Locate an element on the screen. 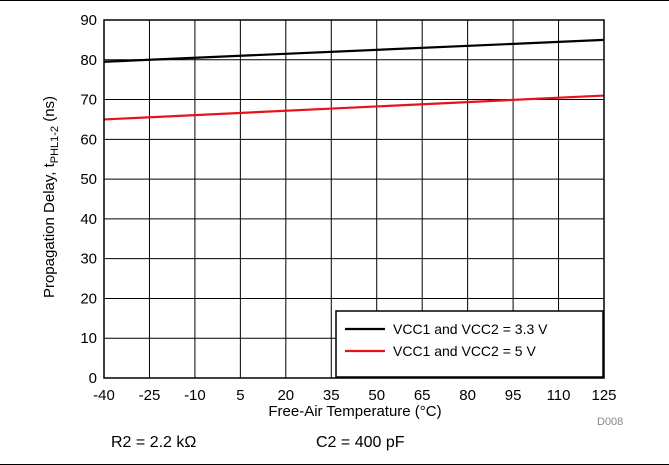  series-layer is located at coordinates (354, 79).